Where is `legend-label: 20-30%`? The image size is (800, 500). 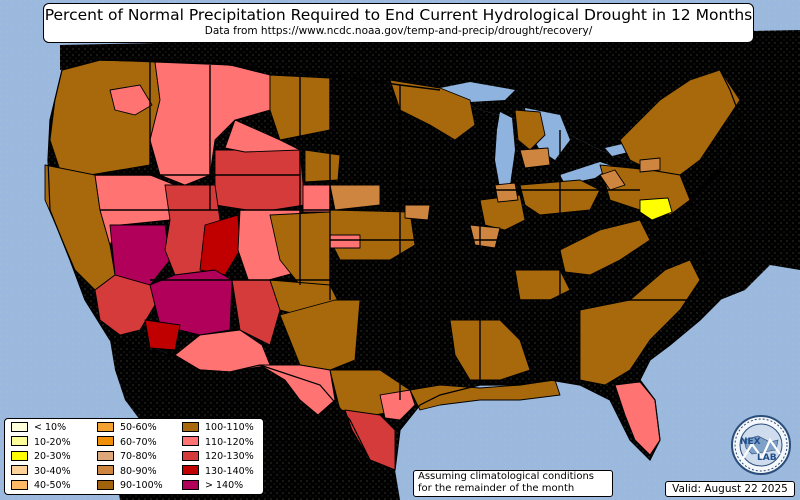 legend-label: 20-30% is located at coordinates (52, 456).